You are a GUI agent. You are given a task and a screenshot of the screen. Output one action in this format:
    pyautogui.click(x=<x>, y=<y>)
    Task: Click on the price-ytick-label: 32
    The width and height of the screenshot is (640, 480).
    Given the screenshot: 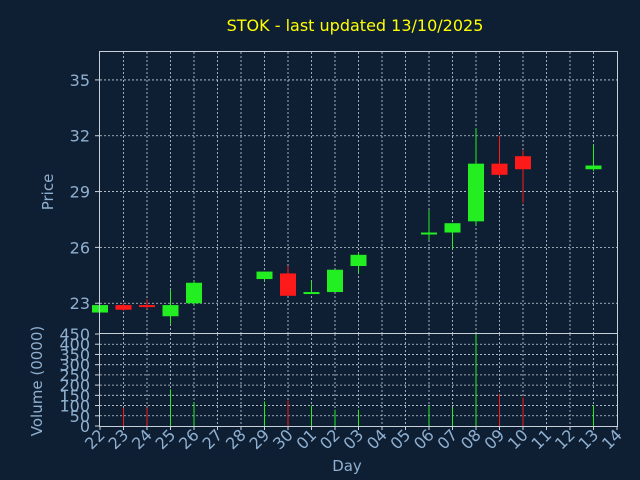 What is the action you would take?
    pyautogui.click(x=80, y=136)
    